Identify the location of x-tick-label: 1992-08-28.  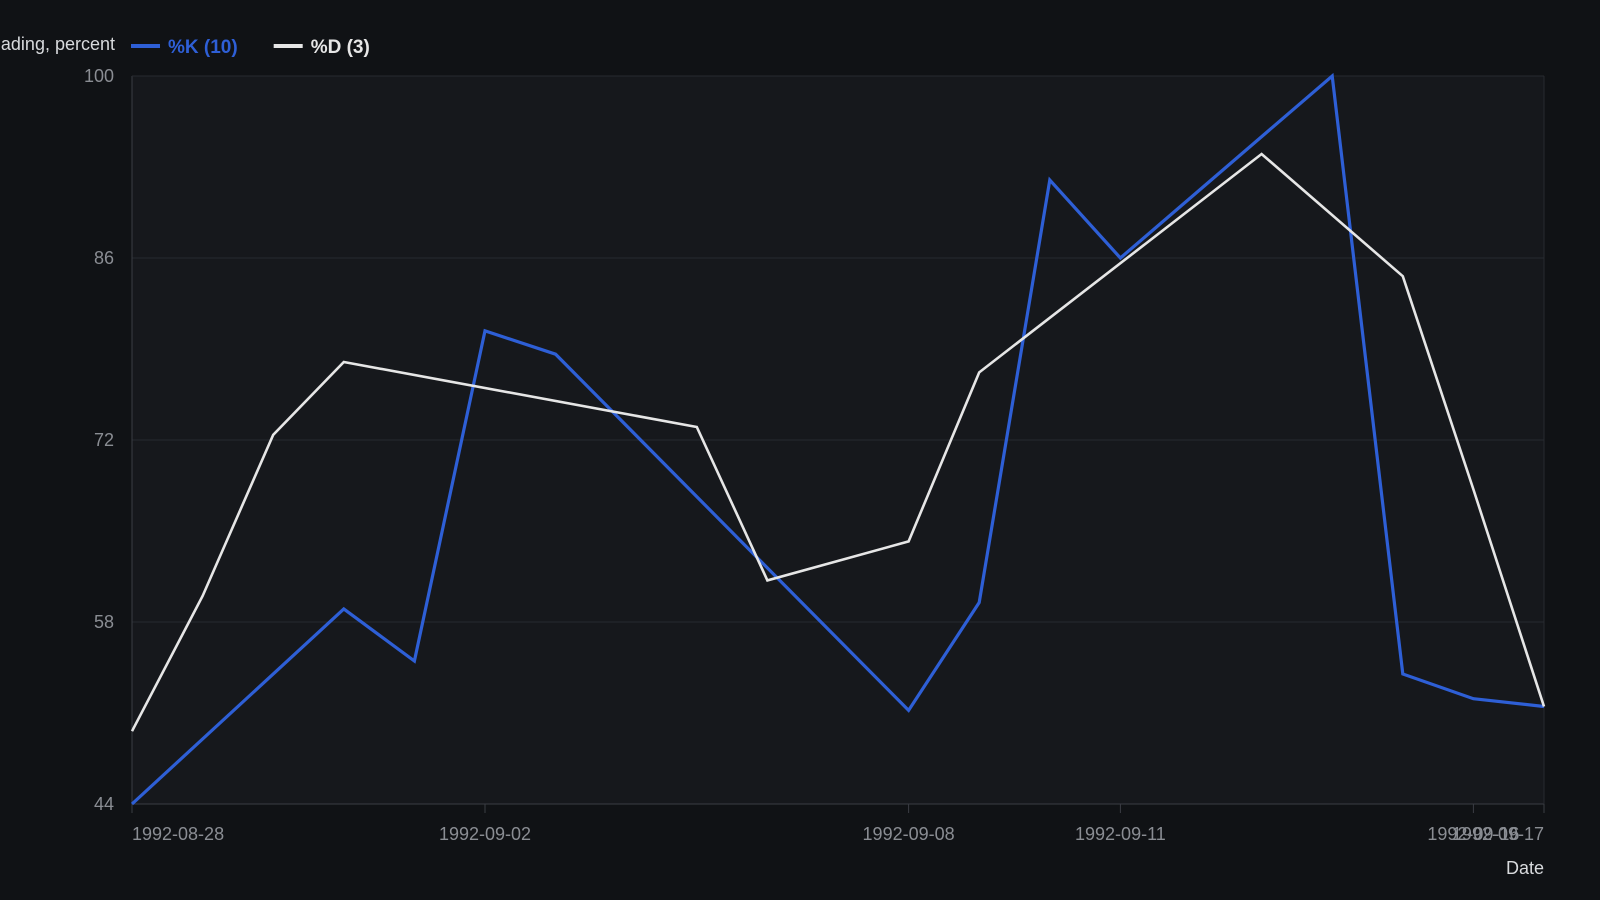
(178, 834).